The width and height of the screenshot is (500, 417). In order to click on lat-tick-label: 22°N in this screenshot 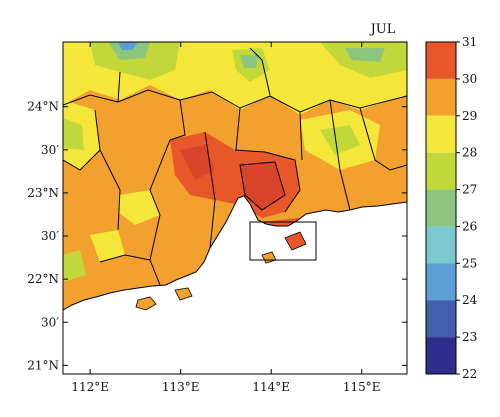, I will do `click(43, 279)`.